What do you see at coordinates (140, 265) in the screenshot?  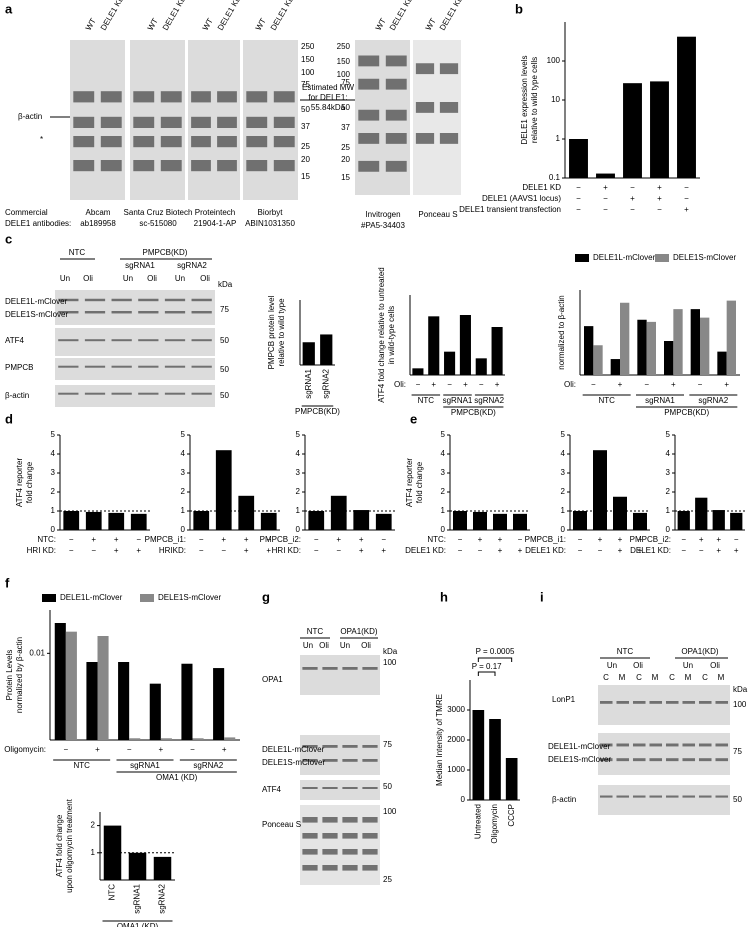 I see `blot-label: sgRNA1` at bounding box center [140, 265].